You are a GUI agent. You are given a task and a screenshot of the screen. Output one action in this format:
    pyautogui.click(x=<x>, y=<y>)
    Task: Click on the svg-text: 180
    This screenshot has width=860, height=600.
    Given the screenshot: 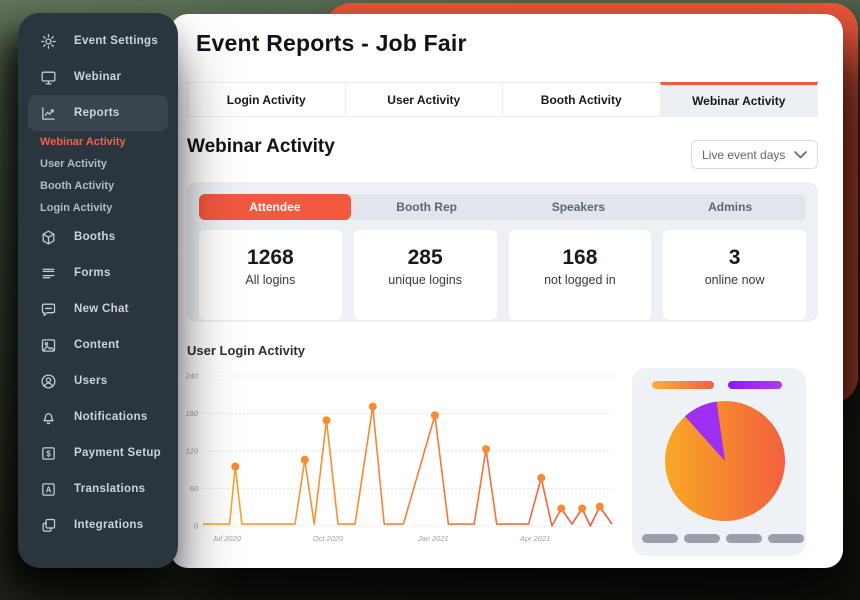 What is the action you would take?
    pyautogui.click(x=191, y=413)
    